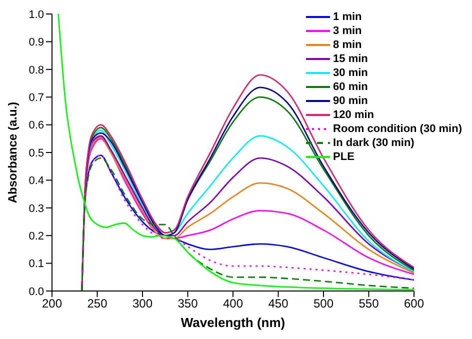 The width and height of the screenshot is (472, 339). What do you see at coordinates (36, 14) in the screenshot?
I see `y-tick-label: 1.0` at bounding box center [36, 14].